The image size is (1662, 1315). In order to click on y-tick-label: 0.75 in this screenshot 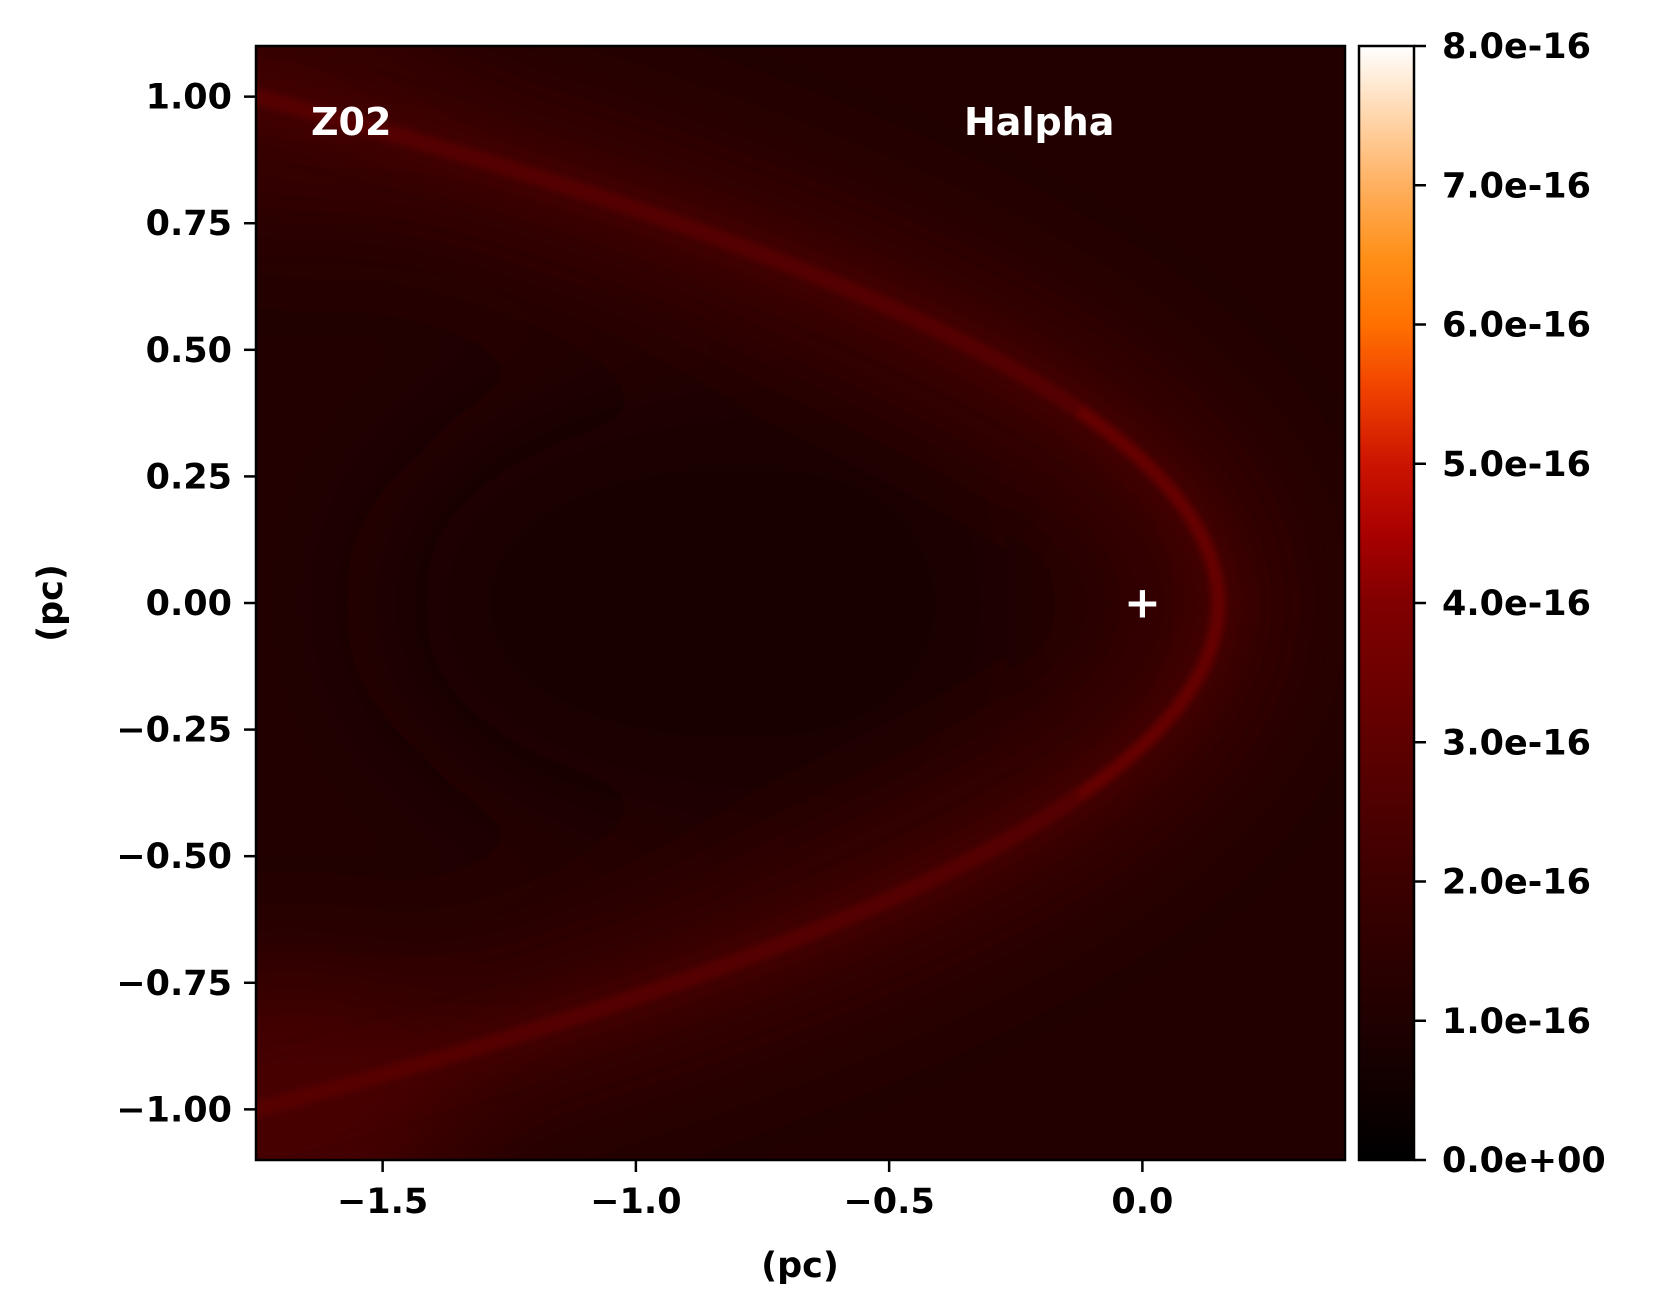, I will do `click(189, 224)`.